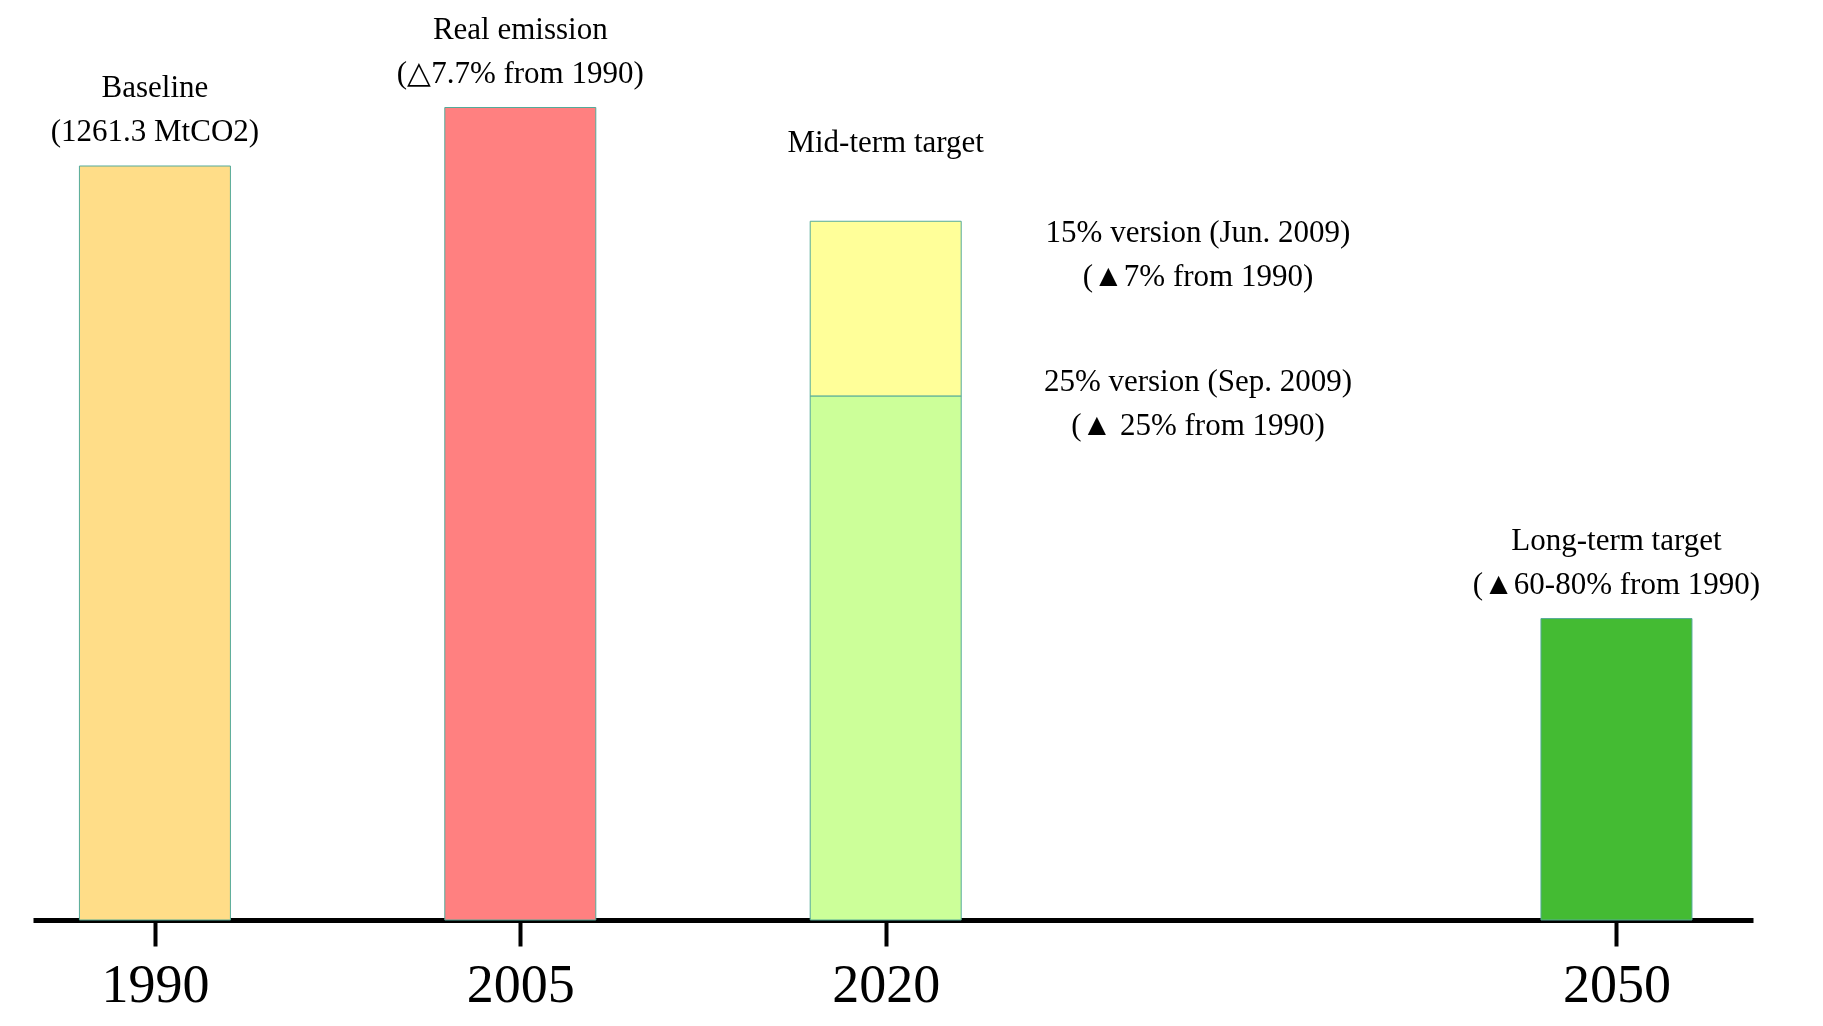 The width and height of the screenshot is (1823, 1026). Describe the element at coordinates (155, 983) in the screenshot. I see `x-tick-label: 1990` at that location.